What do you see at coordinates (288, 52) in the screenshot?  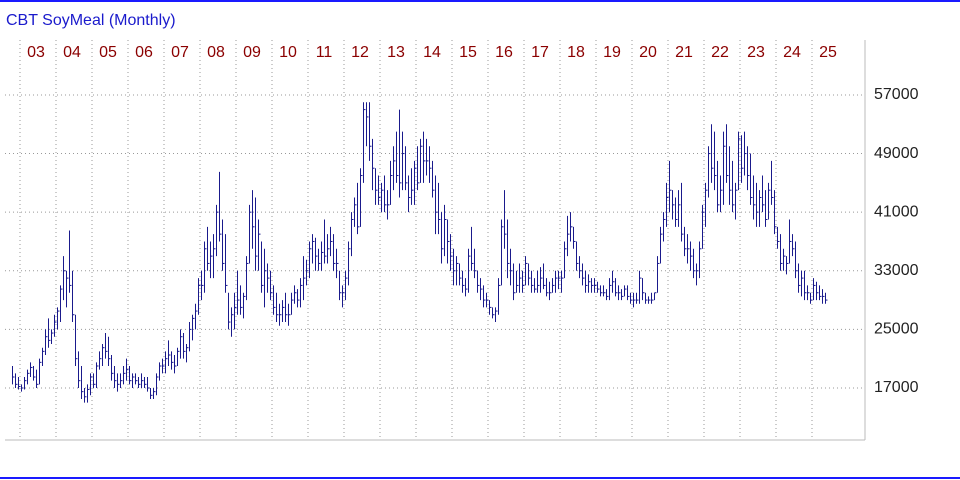 I see `x-tick-label: 10` at bounding box center [288, 52].